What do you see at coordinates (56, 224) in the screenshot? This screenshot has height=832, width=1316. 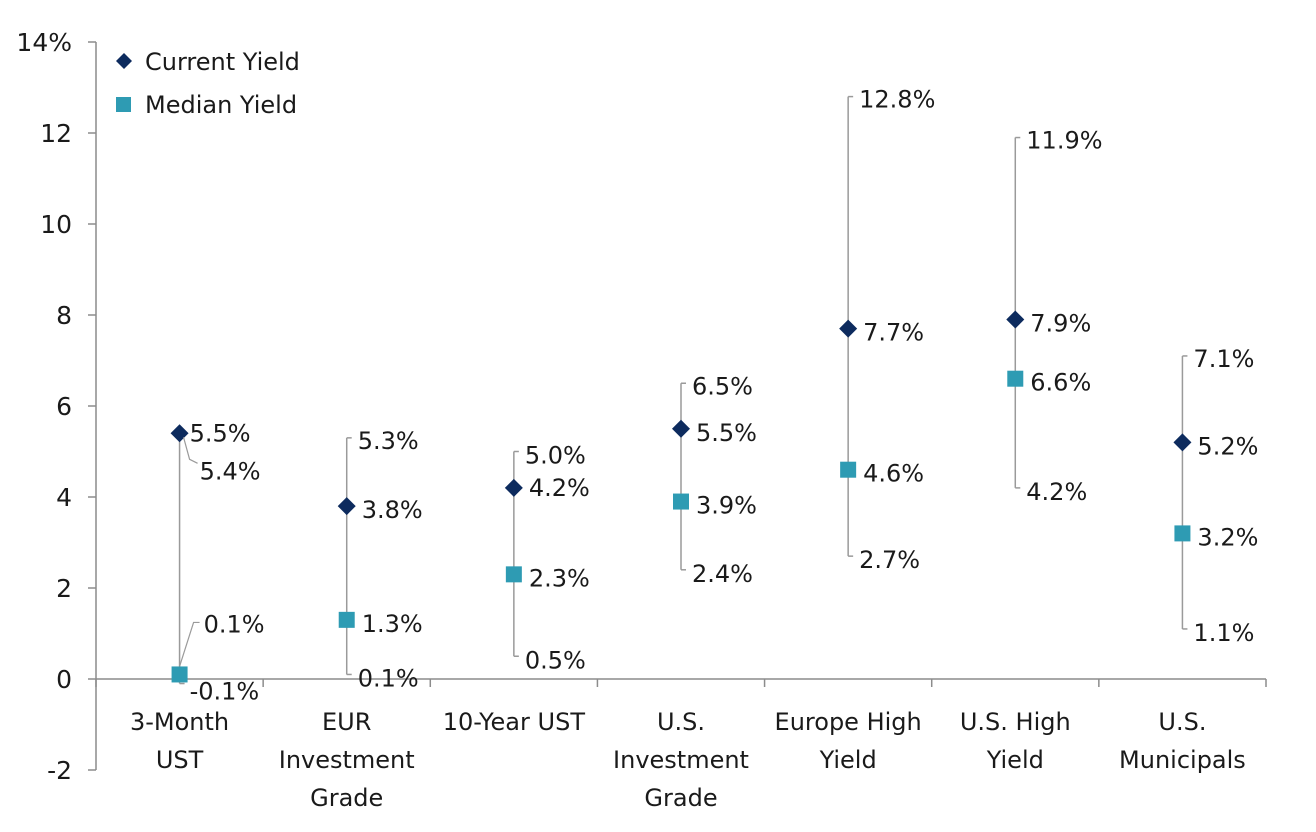 I see `y-tick-label: 10` at bounding box center [56, 224].